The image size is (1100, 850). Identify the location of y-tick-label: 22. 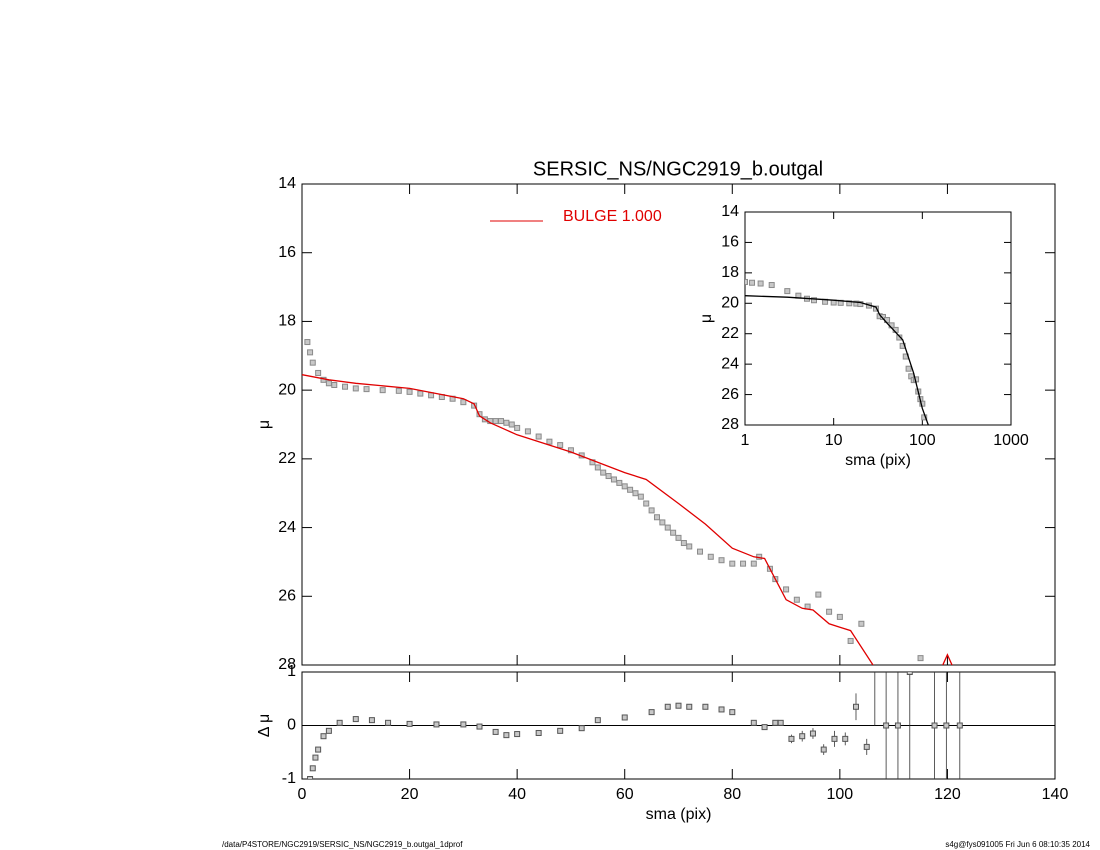
(287, 458).